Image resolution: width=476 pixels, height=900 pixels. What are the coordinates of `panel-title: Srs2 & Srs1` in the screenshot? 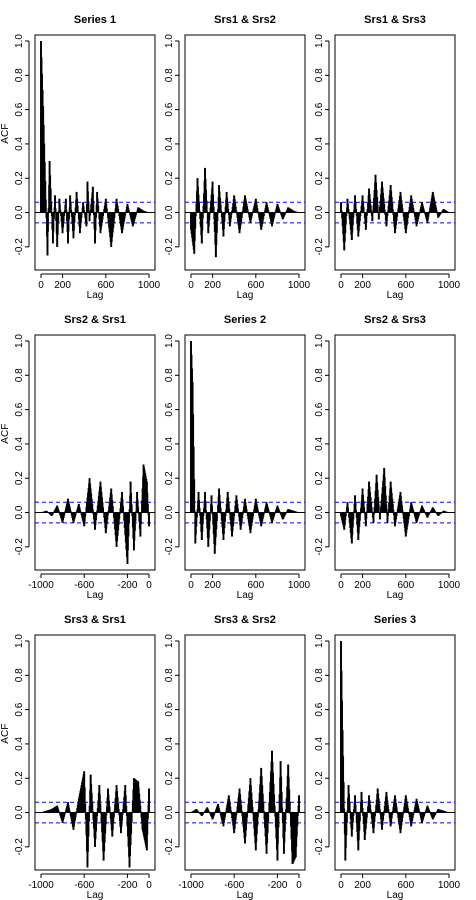 It's located at (95, 320).